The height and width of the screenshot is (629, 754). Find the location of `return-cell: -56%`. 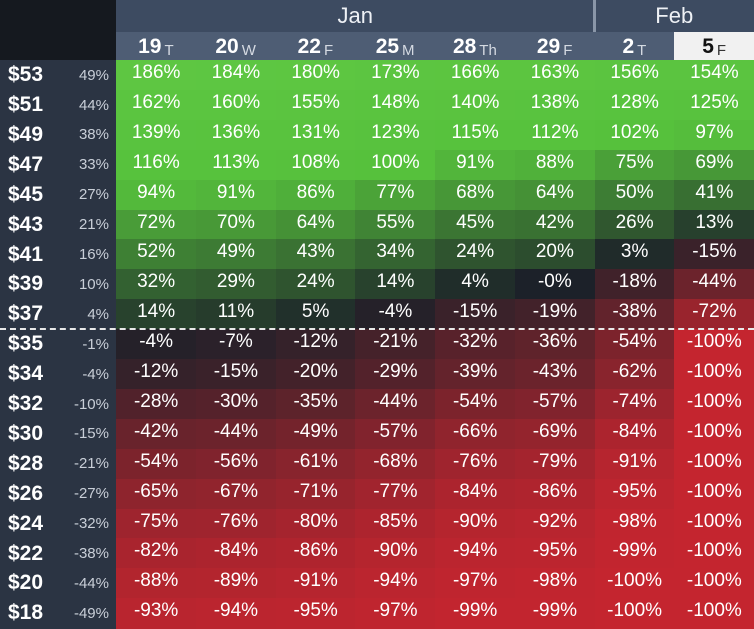

return-cell: -56% is located at coordinates (235, 464).